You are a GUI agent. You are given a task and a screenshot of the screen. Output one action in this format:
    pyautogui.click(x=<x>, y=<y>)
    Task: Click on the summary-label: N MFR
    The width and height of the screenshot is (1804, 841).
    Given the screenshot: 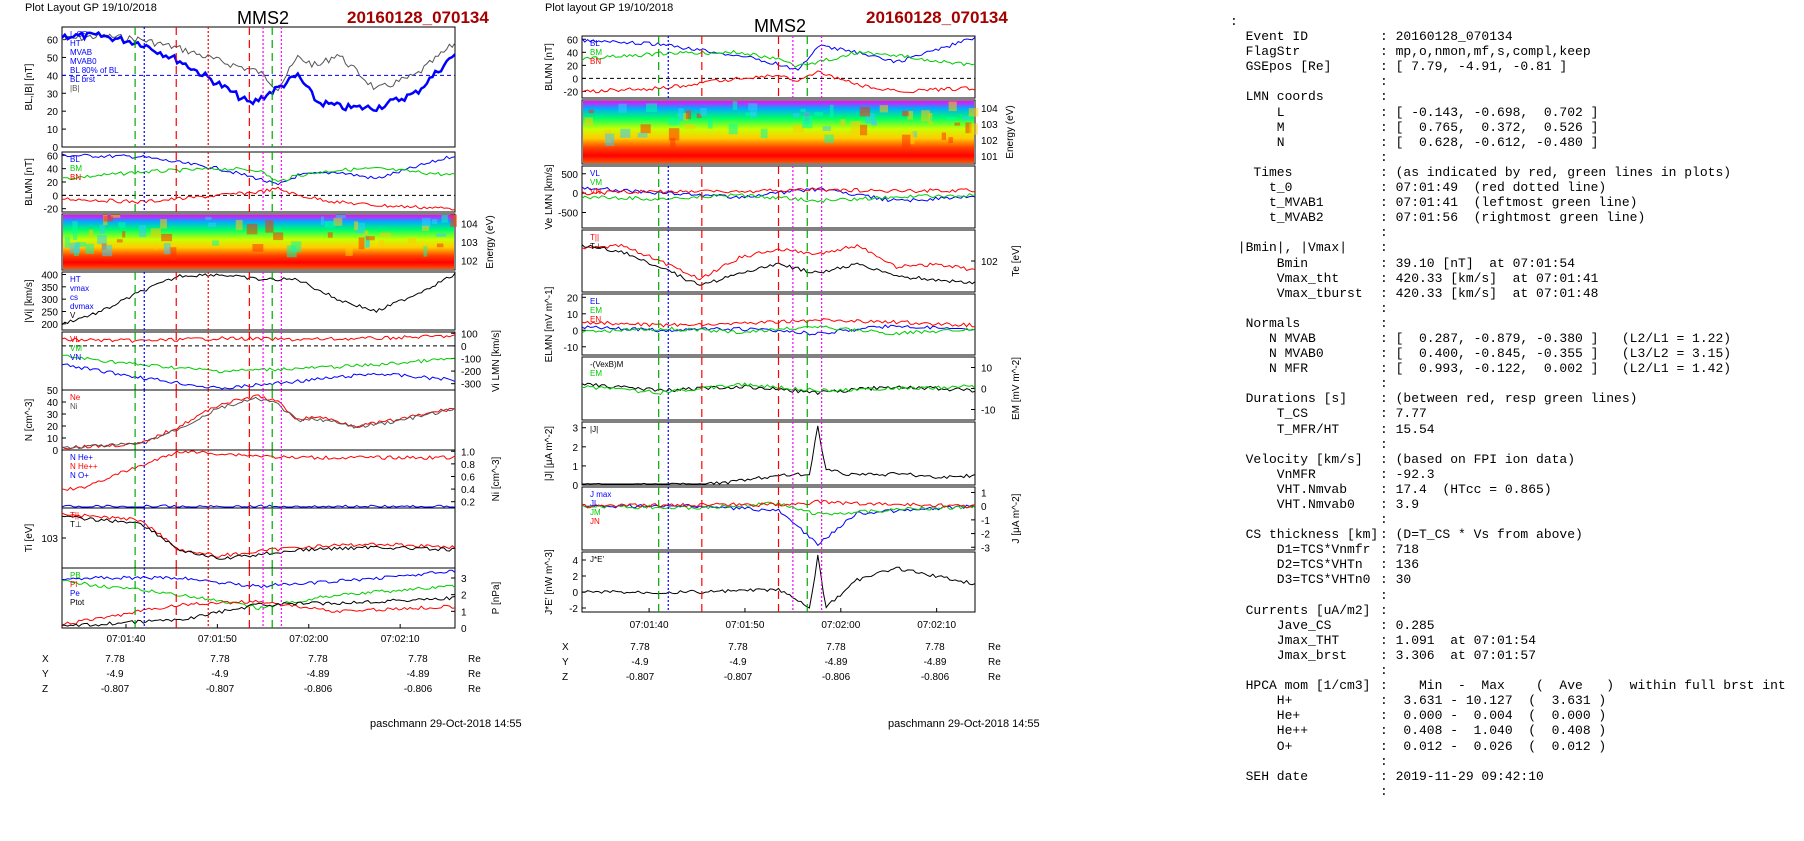 What is the action you would take?
    pyautogui.click(x=1269, y=369)
    